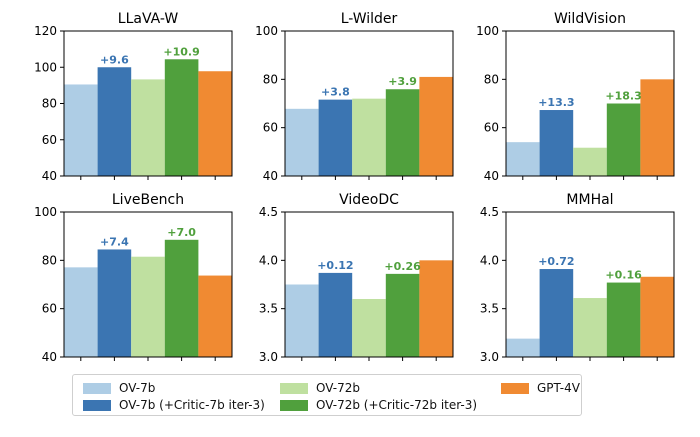 The width and height of the screenshot is (700, 437). I want to click on panel-title-llava-w: LLaVA-W, so click(148, 19).